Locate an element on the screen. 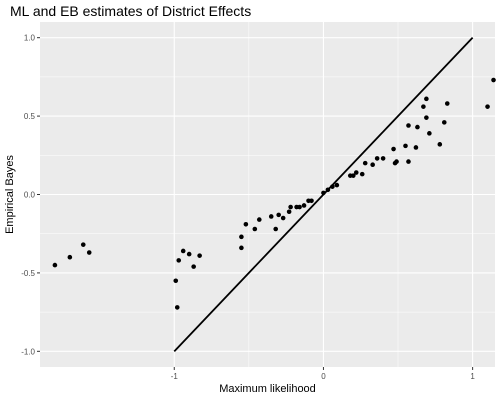 This screenshot has height=405, width=500. x-tick-label: -1 is located at coordinates (175, 376).